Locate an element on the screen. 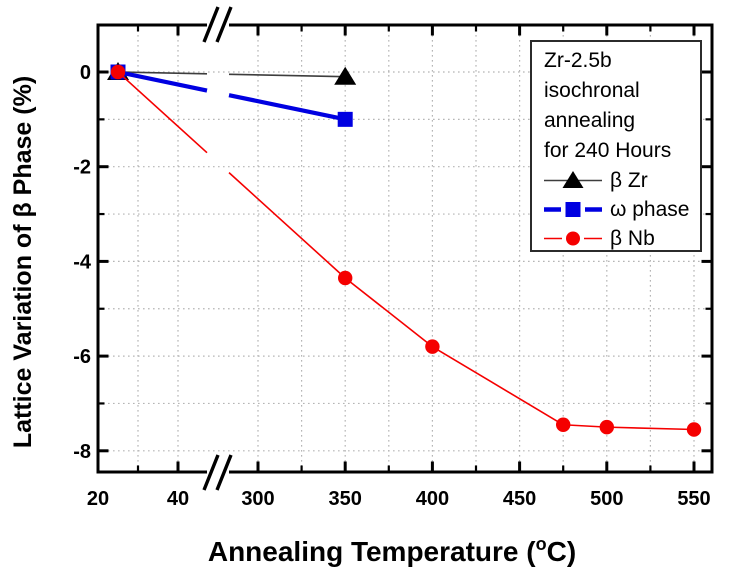 This screenshot has height=576, width=730. x-tick-label: 450 is located at coordinates (519, 499).